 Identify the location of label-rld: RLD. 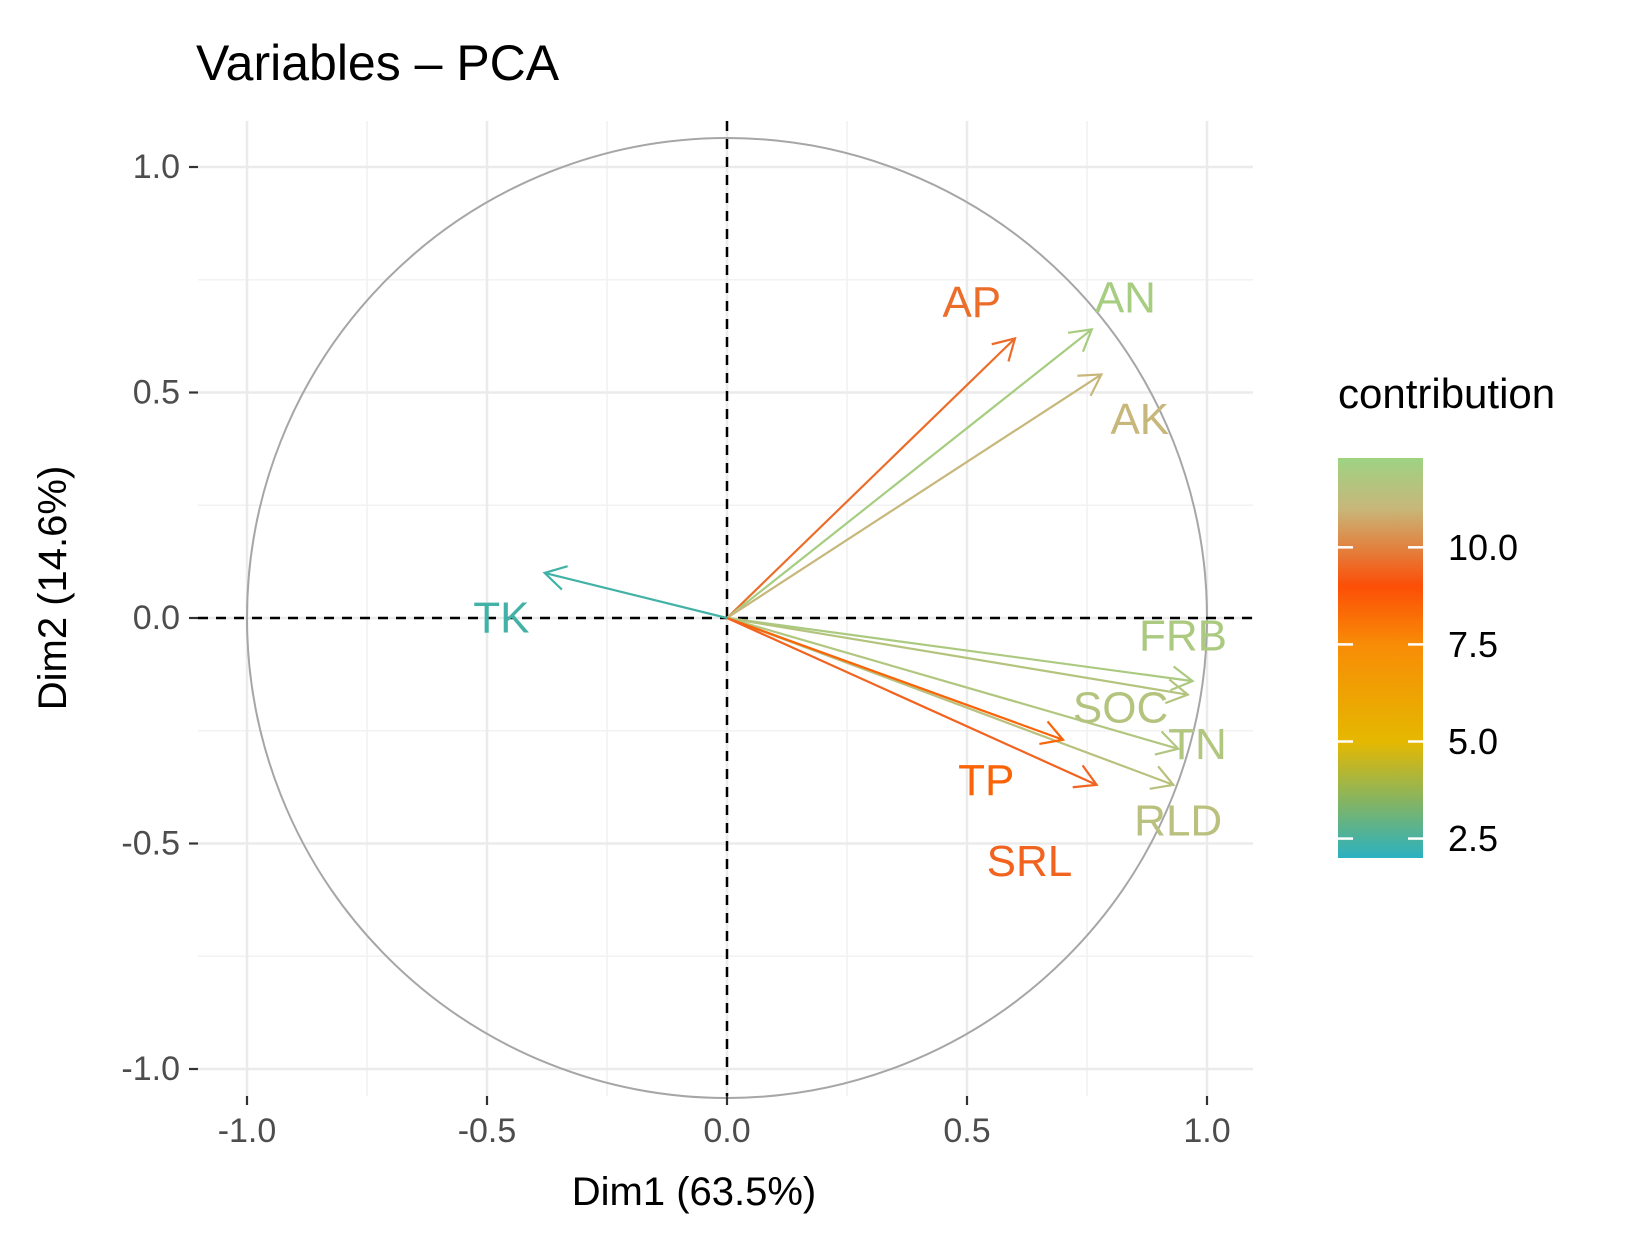
(1178, 820).